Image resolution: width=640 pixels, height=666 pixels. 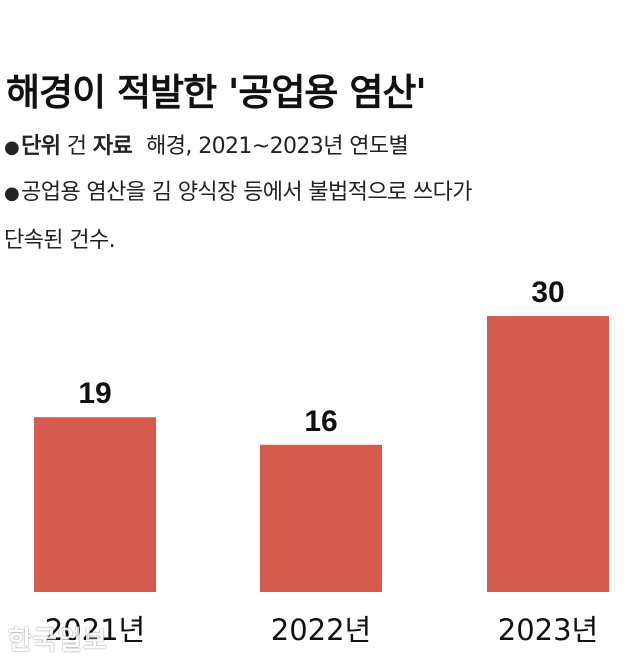 What do you see at coordinates (548, 454) in the screenshot?
I see `bar-2023년` at bounding box center [548, 454].